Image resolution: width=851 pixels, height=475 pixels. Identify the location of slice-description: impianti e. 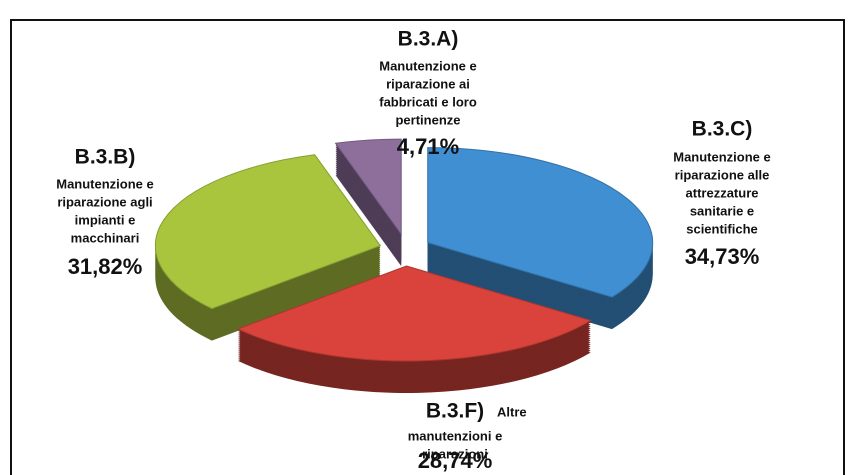
(105, 219).